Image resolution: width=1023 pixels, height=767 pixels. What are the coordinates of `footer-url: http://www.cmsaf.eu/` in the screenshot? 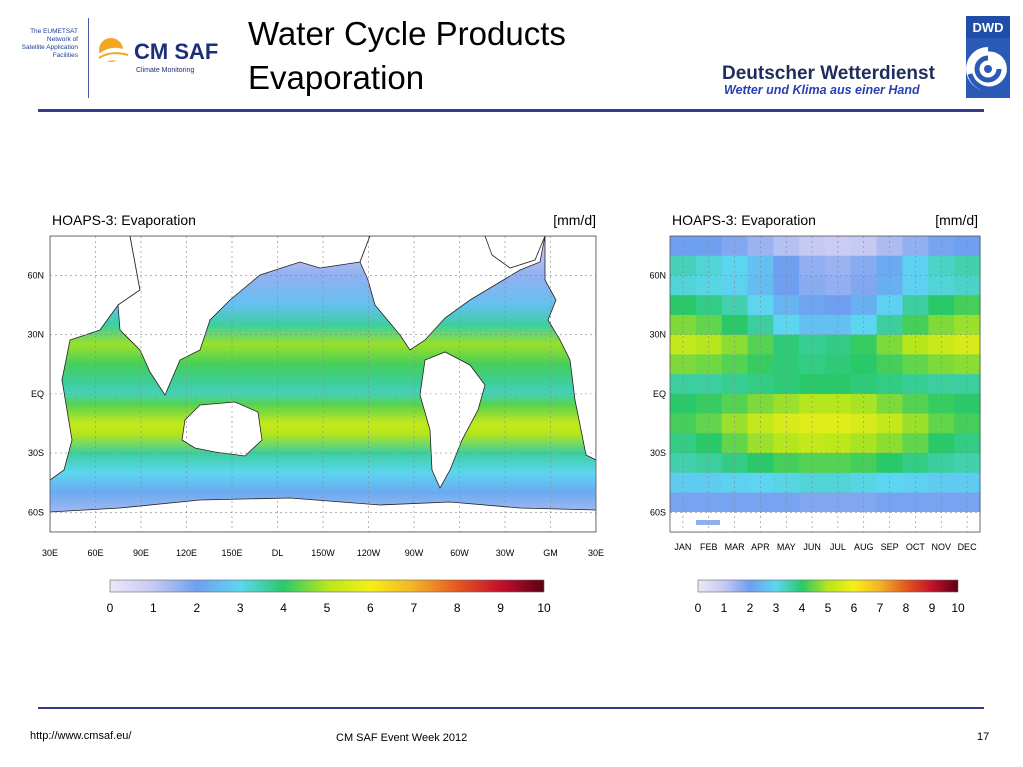 It's located at (81, 736).